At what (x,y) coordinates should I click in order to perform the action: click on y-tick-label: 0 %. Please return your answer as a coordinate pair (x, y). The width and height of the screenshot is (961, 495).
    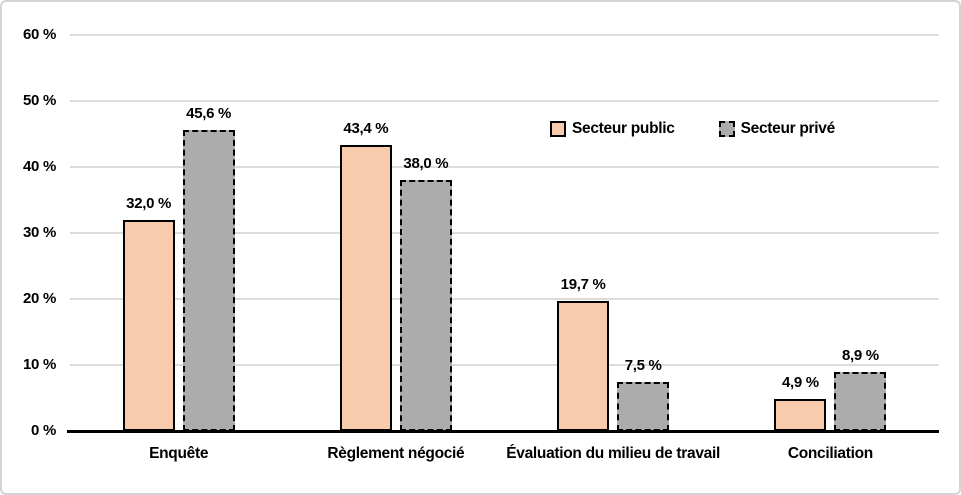
    Looking at the image, I should click on (43, 430).